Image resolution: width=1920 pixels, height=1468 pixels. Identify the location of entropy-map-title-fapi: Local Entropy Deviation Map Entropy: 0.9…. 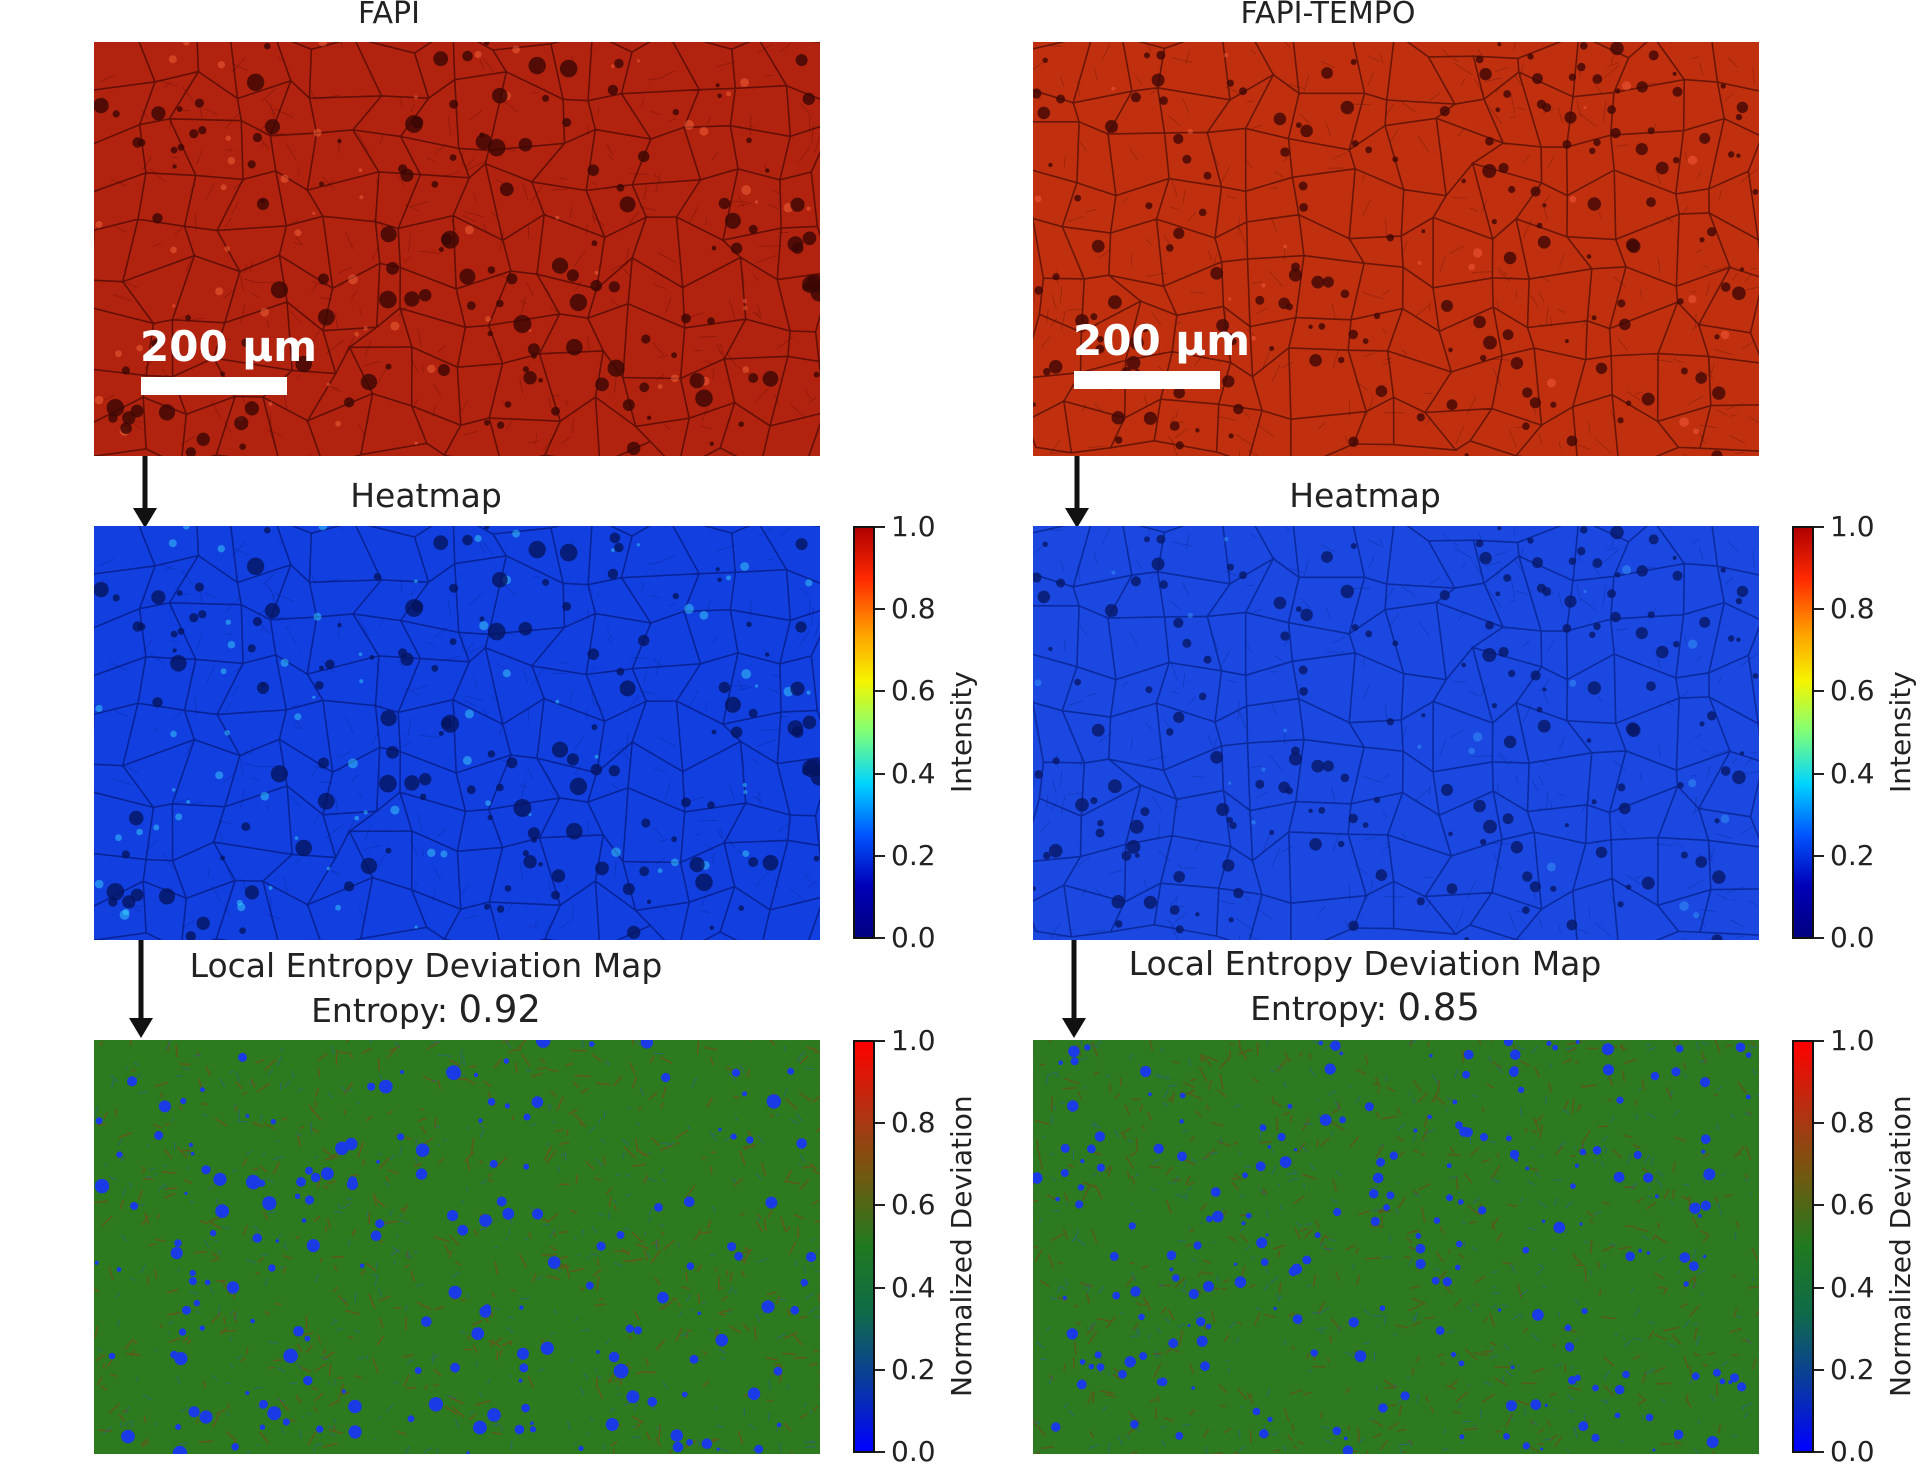
(426, 988).